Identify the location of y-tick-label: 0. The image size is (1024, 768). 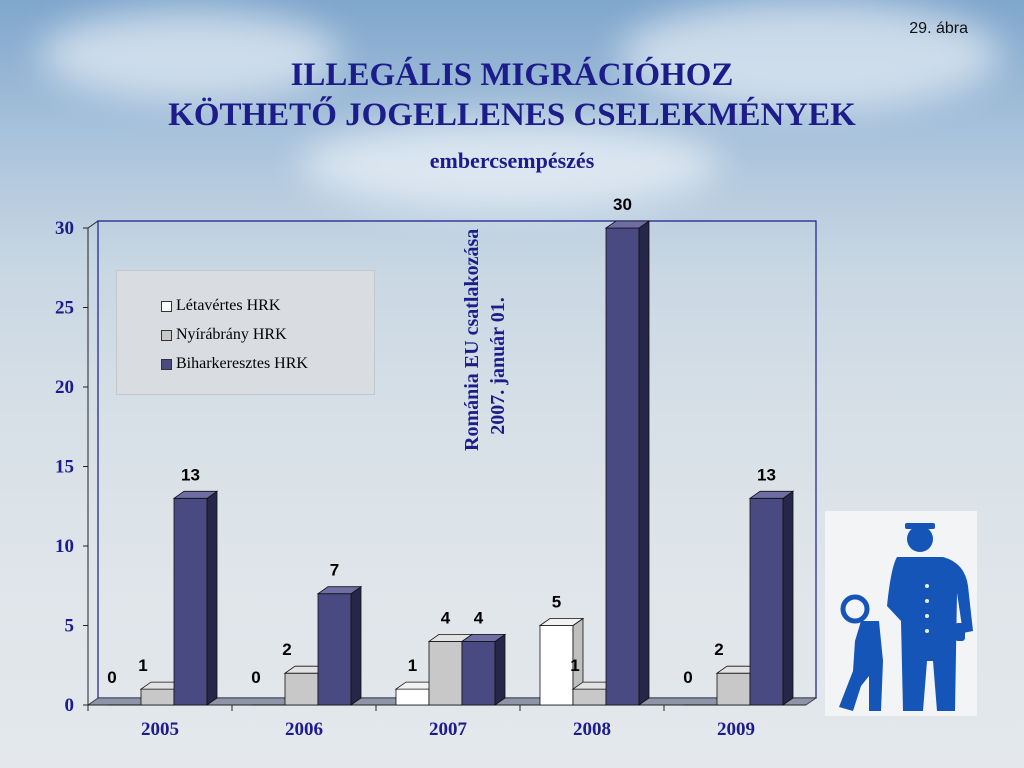
(70, 705).